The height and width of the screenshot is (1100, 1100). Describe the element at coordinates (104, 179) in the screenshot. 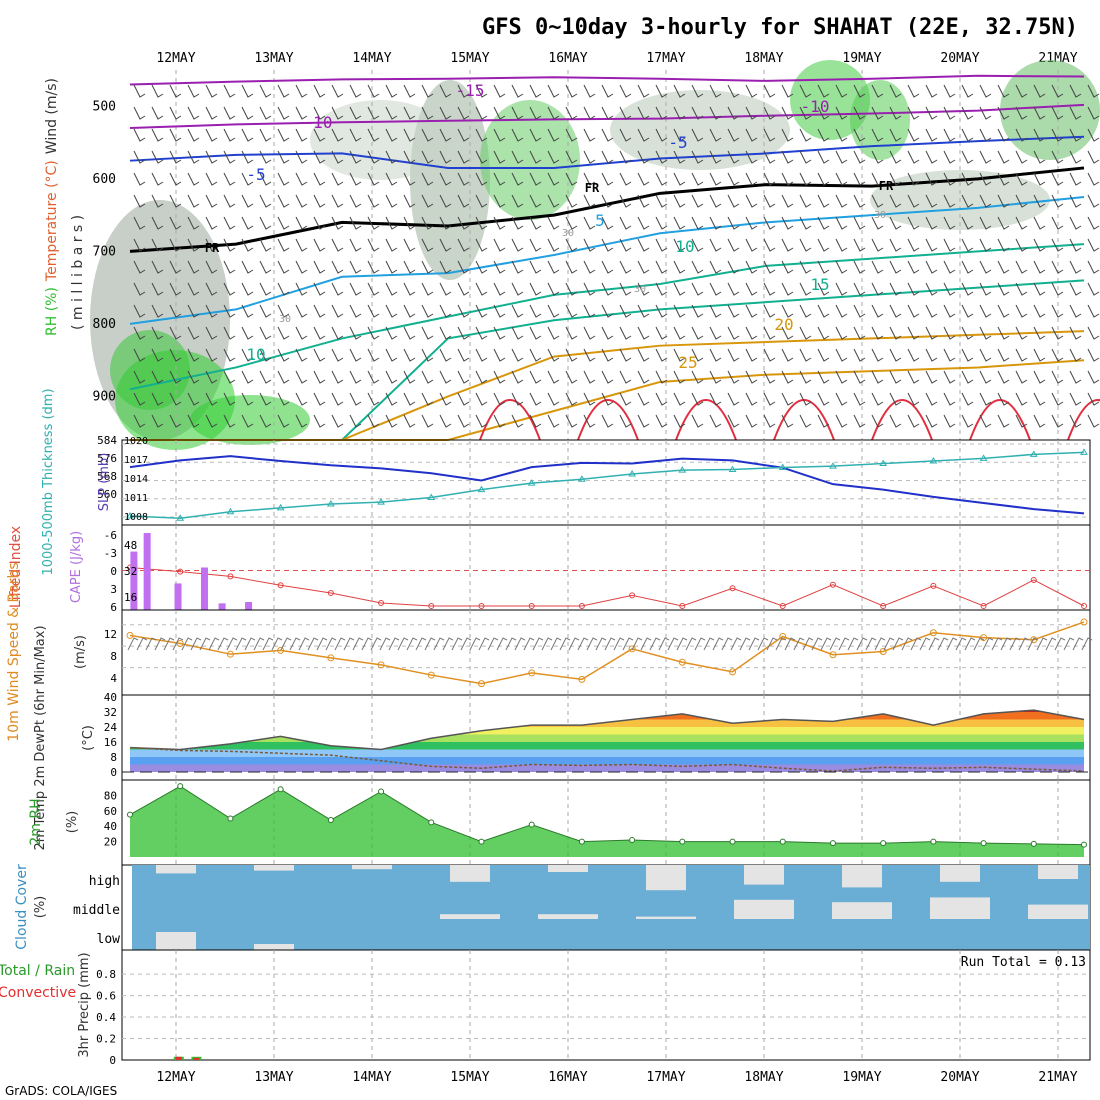

I see `pressure-tick-label: 600` at that location.